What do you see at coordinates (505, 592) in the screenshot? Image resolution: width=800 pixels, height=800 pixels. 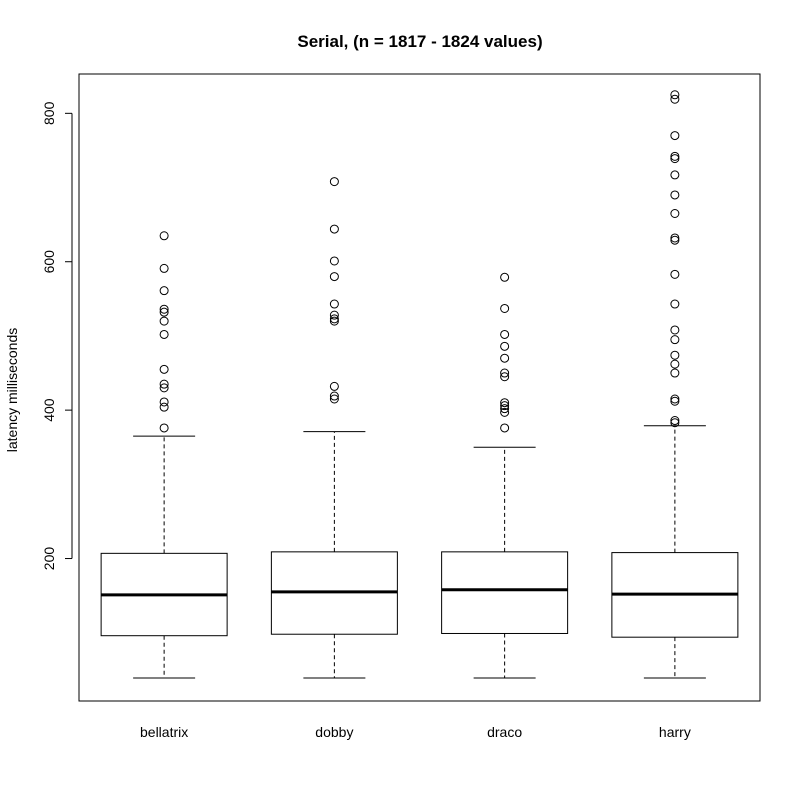 I see `iqr-box` at bounding box center [505, 592].